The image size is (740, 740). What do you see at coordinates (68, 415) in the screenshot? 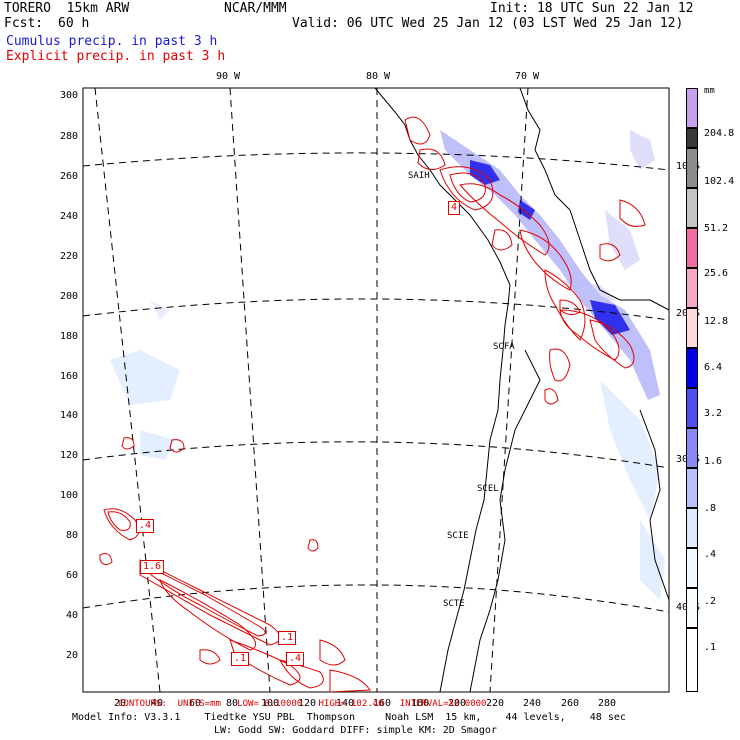
I see `y-tick-label: 140` at bounding box center [68, 415].